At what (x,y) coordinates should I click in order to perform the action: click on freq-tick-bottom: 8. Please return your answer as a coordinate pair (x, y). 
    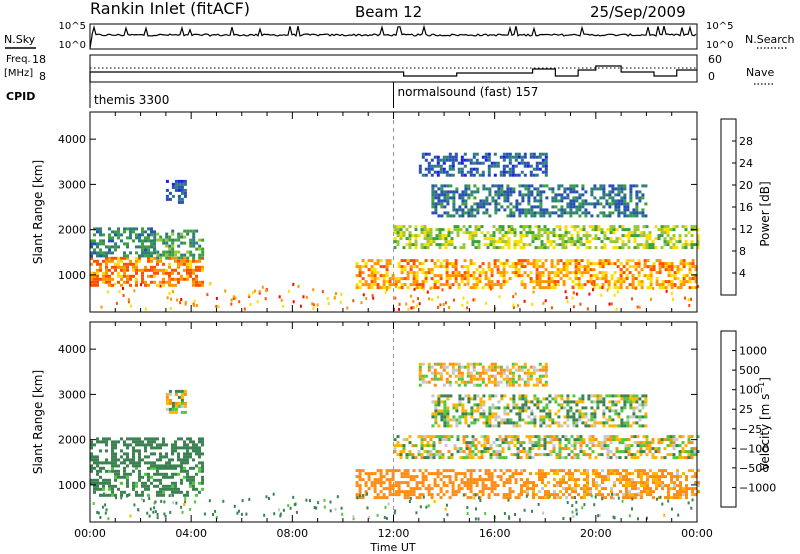
    Looking at the image, I should click on (42, 76).